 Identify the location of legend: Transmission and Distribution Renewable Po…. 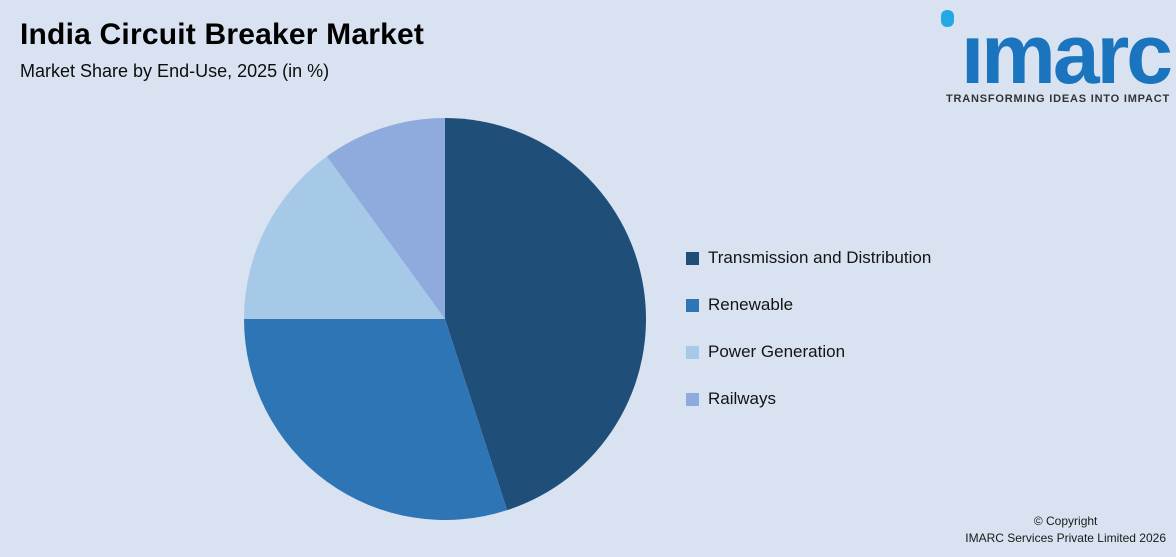
(808, 328).